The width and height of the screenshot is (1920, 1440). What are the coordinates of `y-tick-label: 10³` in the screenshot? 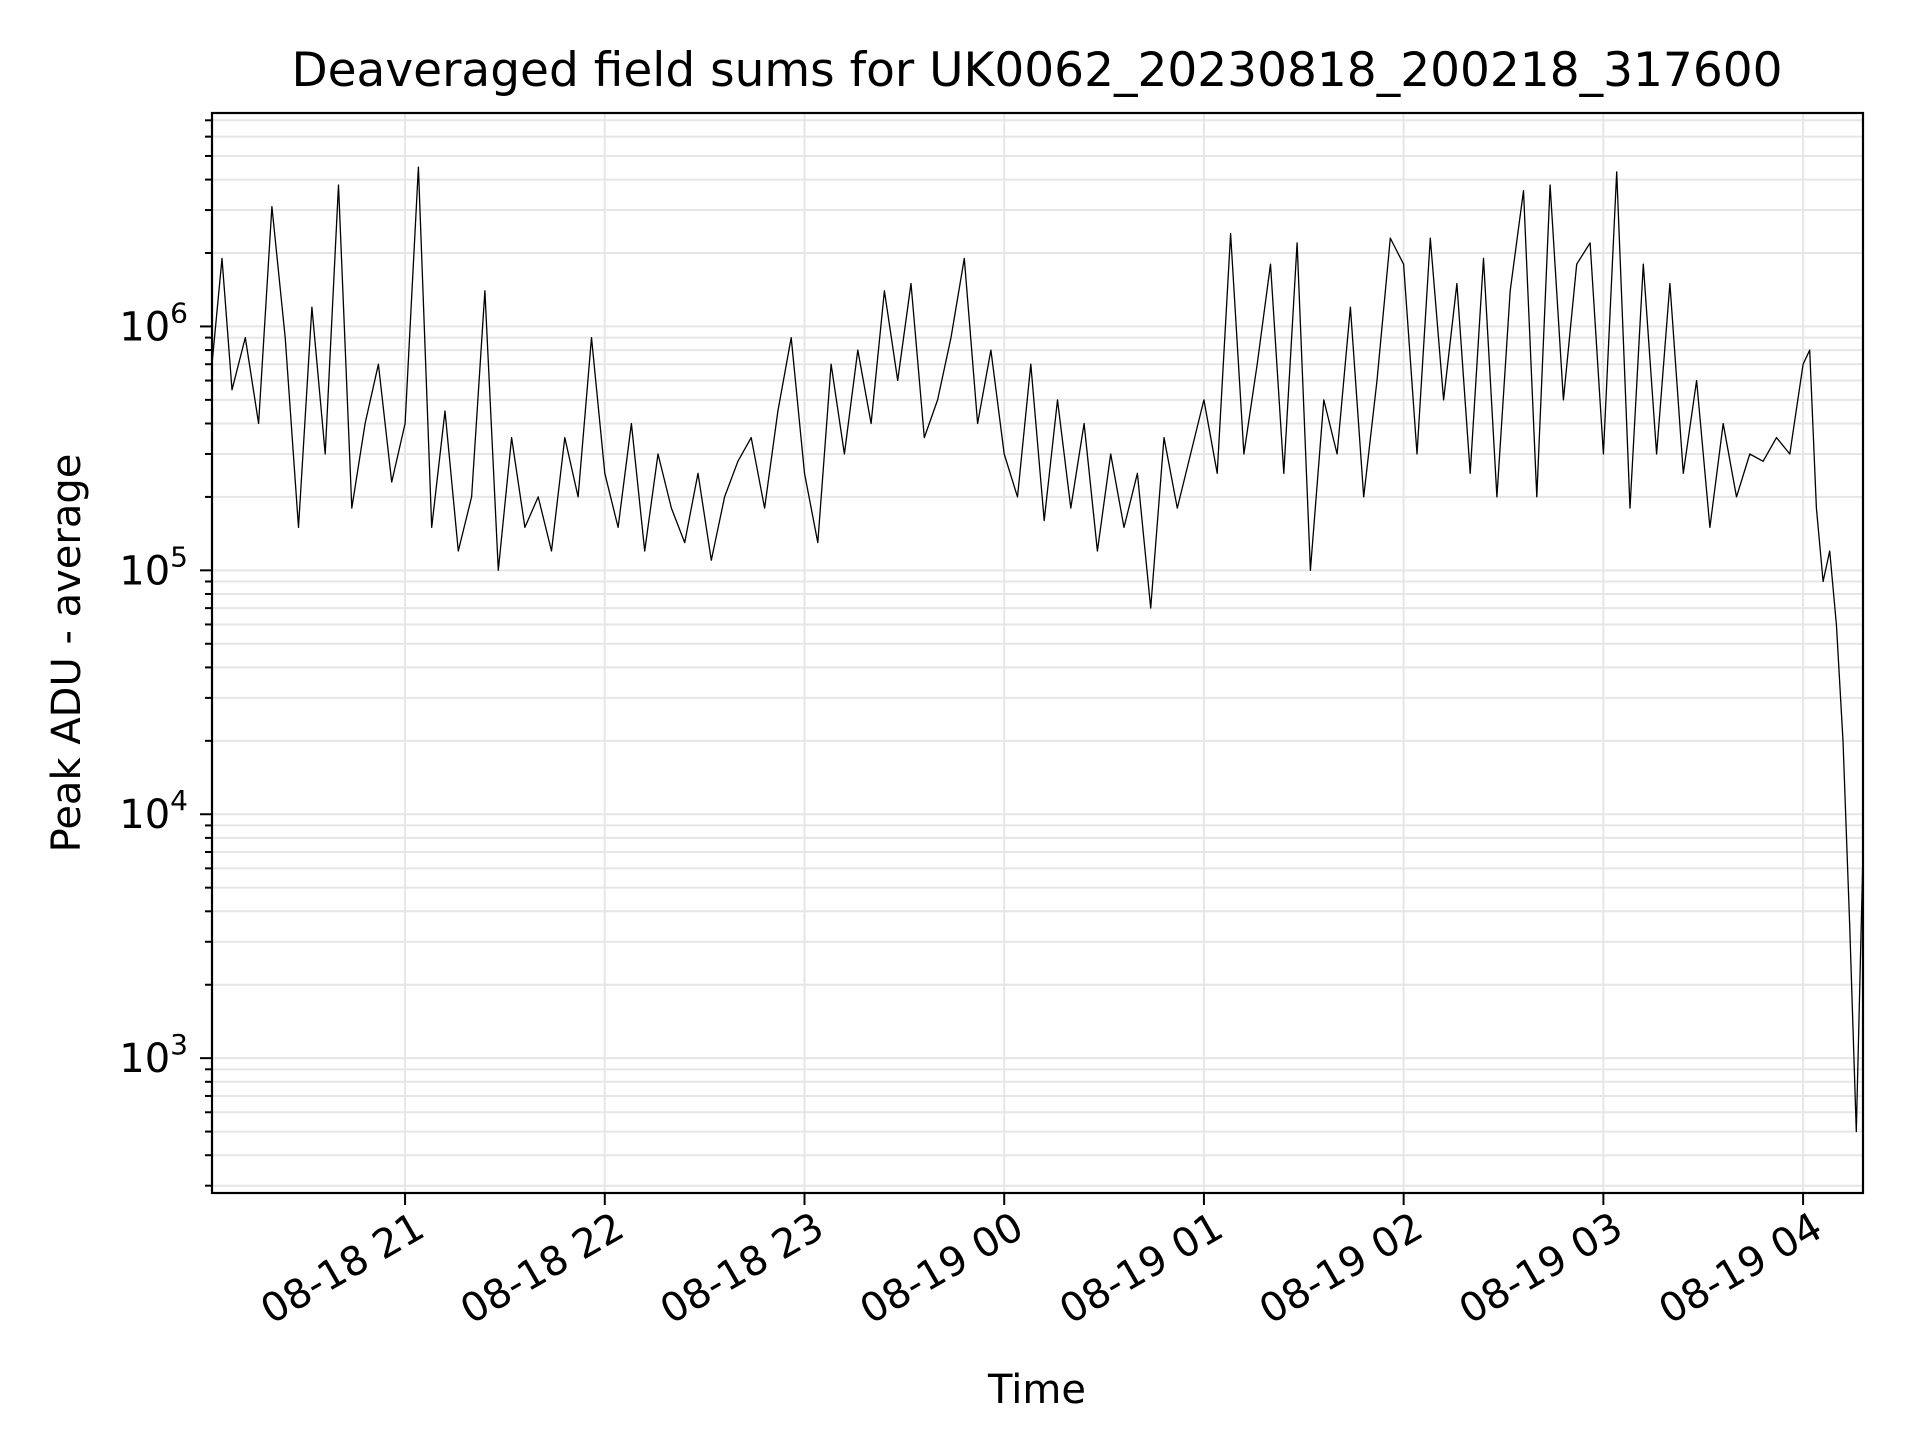 It's located at (153, 1055).